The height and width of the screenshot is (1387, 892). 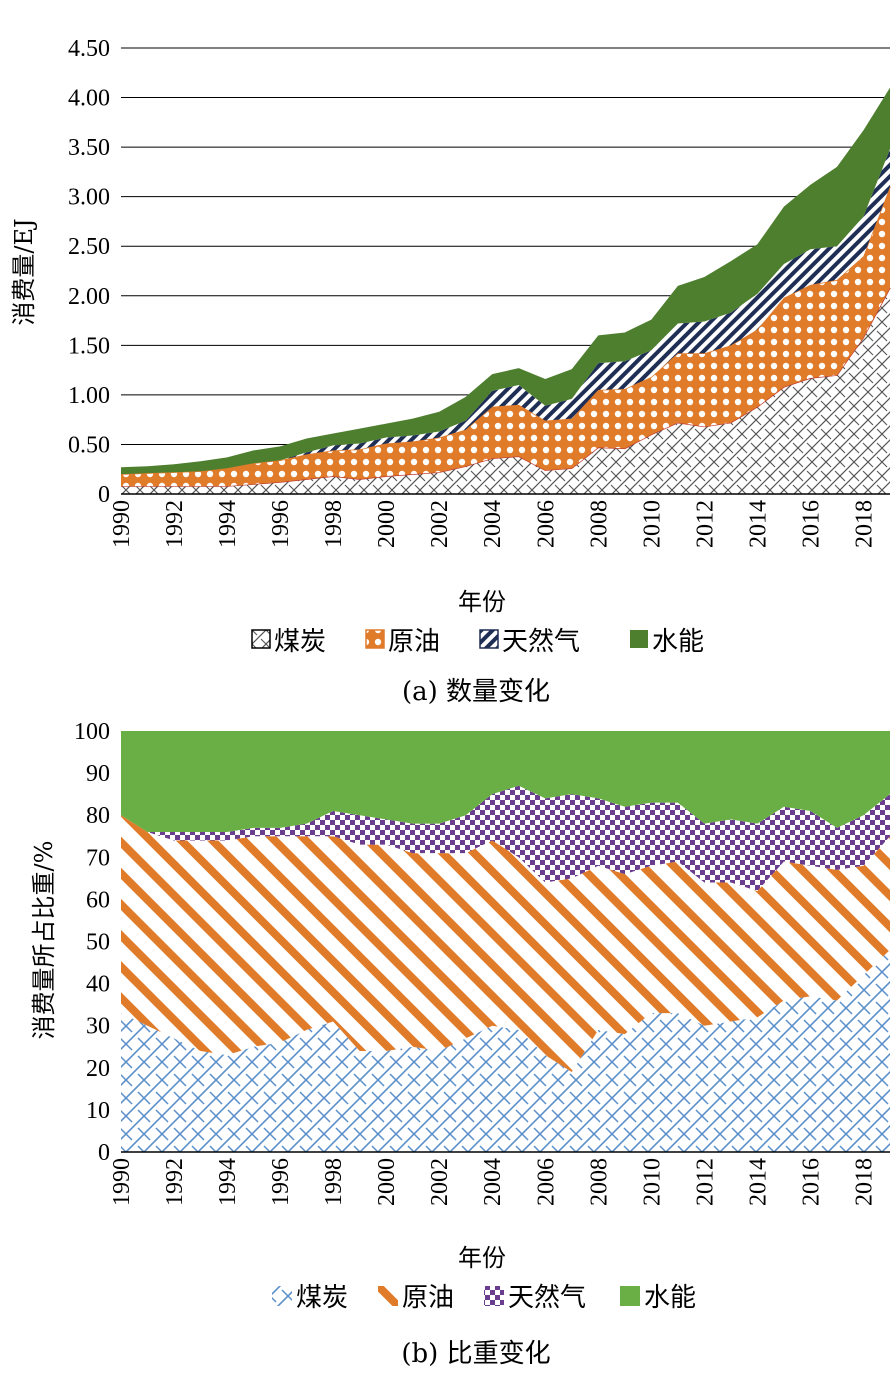 What do you see at coordinates (89, 198) in the screenshot?
I see `y-tick-label: 3.00` at bounding box center [89, 198].